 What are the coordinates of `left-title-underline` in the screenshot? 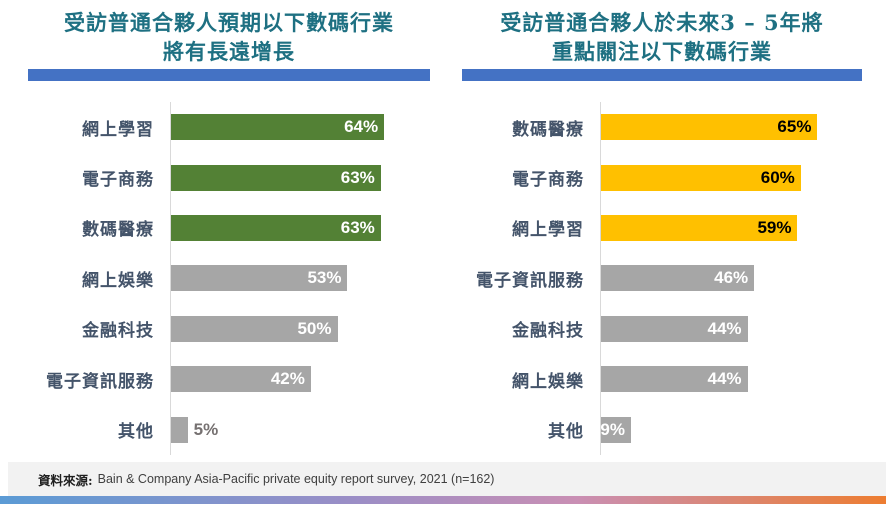 It's located at (229, 75).